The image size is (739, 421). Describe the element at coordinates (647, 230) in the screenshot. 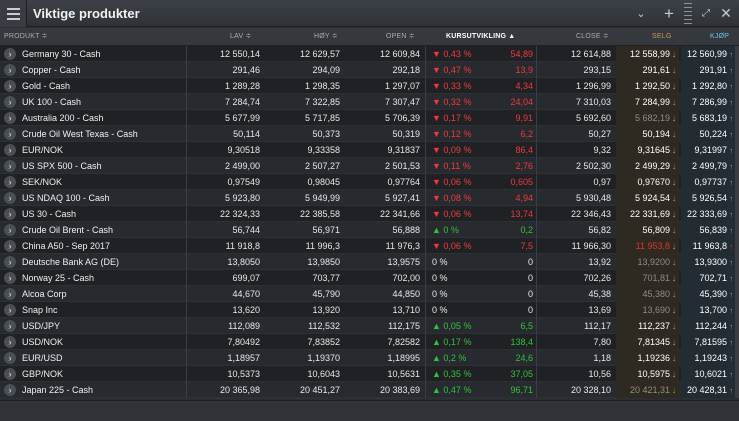

I see `sell-price-button: 56,809 ↓` at that location.